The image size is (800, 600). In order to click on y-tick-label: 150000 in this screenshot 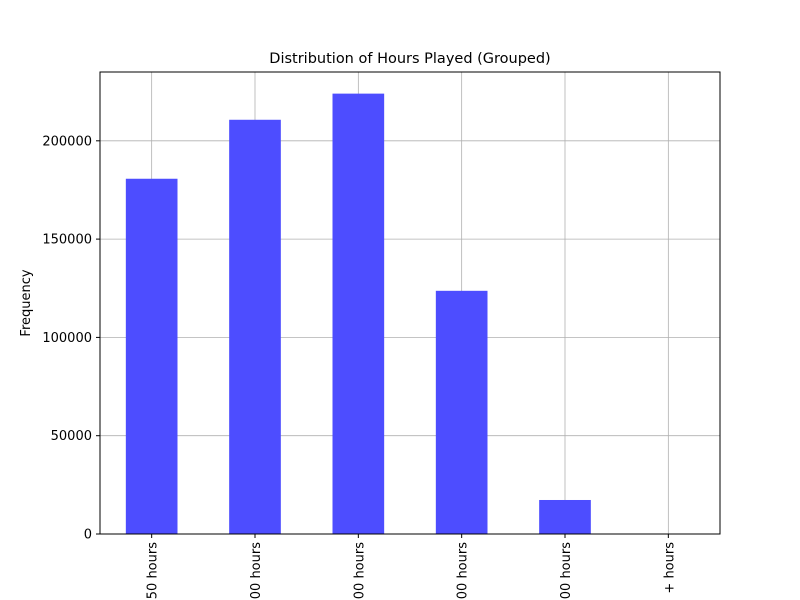, I will do `click(67, 240)`.